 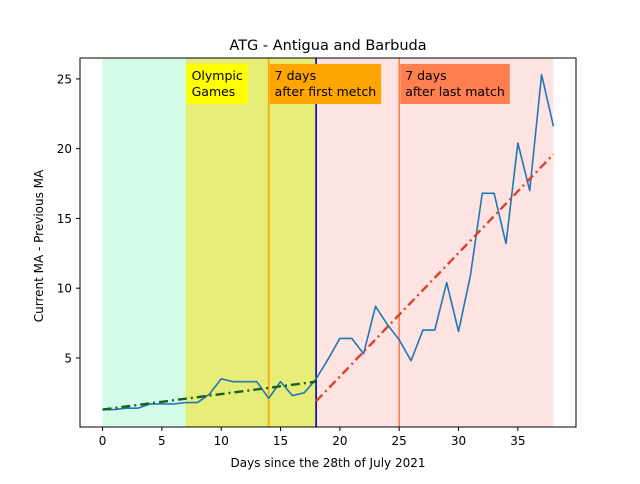 What do you see at coordinates (64, 79) in the screenshot?
I see `y-tick-label: 25` at bounding box center [64, 79].